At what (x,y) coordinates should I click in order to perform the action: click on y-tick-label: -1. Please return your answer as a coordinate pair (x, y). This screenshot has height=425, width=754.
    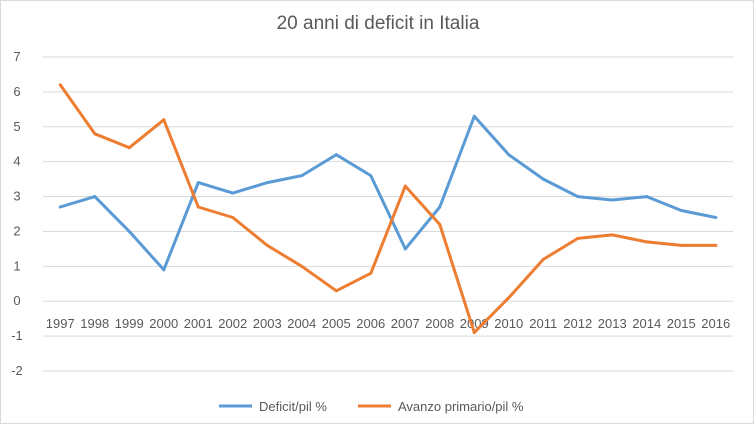
    Looking at the image, I should click on (17, 335).